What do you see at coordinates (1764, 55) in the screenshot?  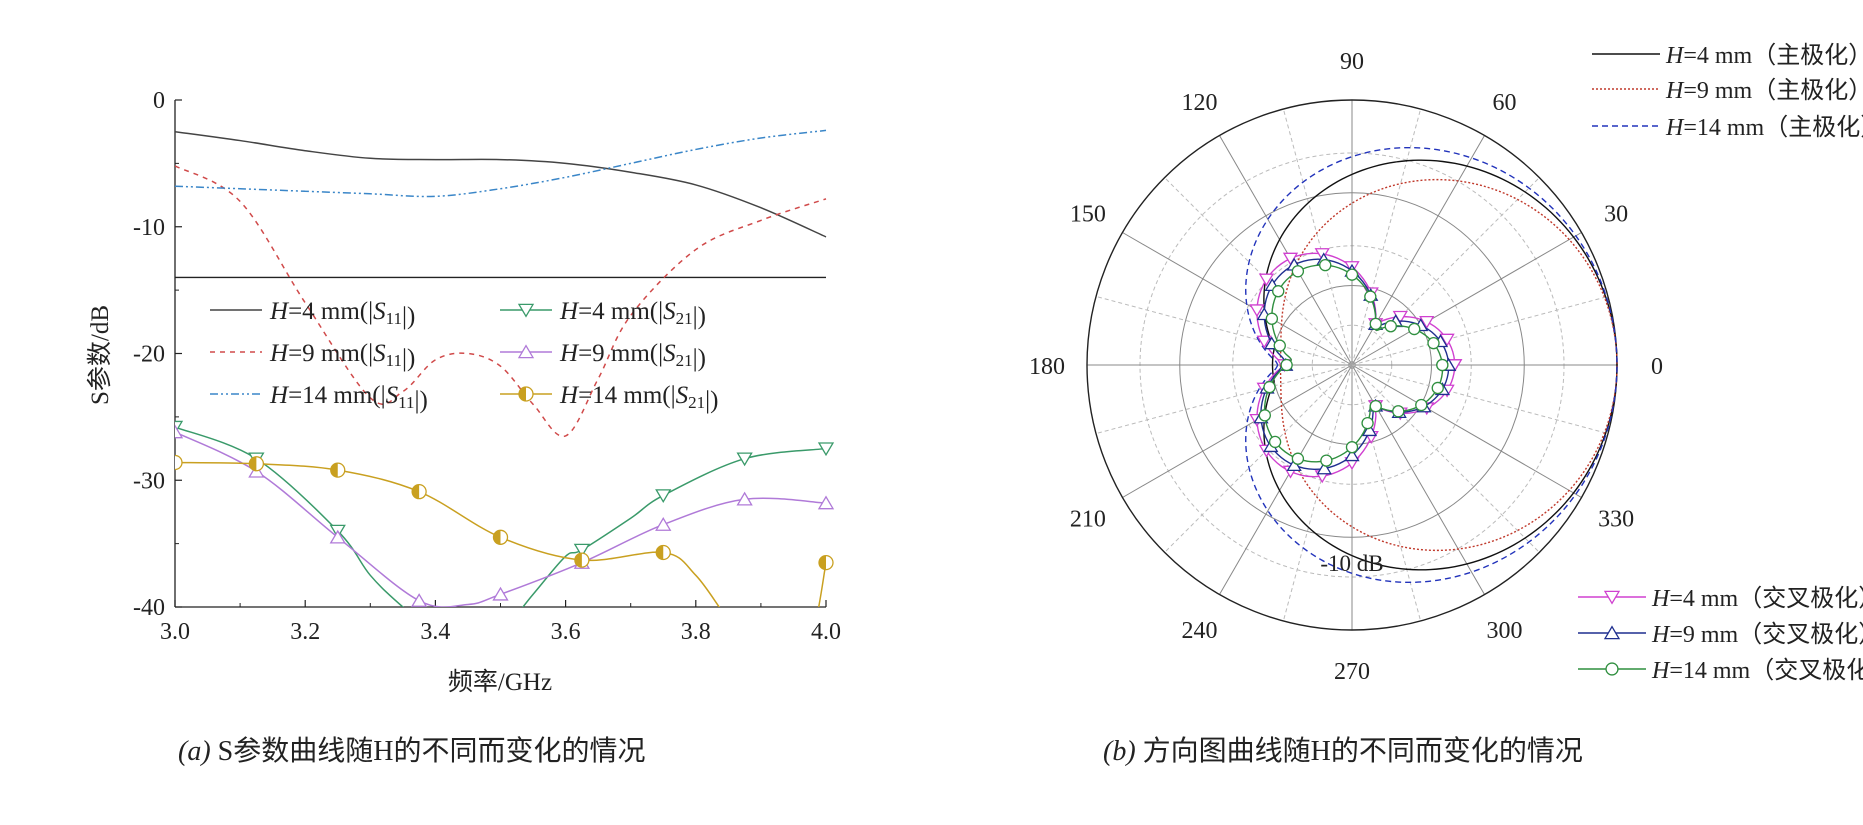 I see `legend-label: H=4 mm（主极化）` at bounding box center [1764, 55].